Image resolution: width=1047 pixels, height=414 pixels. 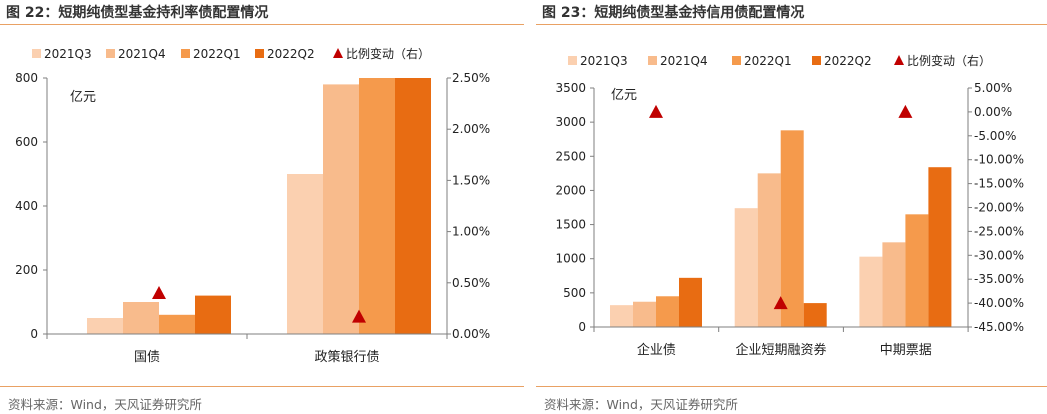 What do you see at coordinates (999, 208) in the screenshot?
I see `y2-tick-label: -20.00%` at bounding box center [999, 208].